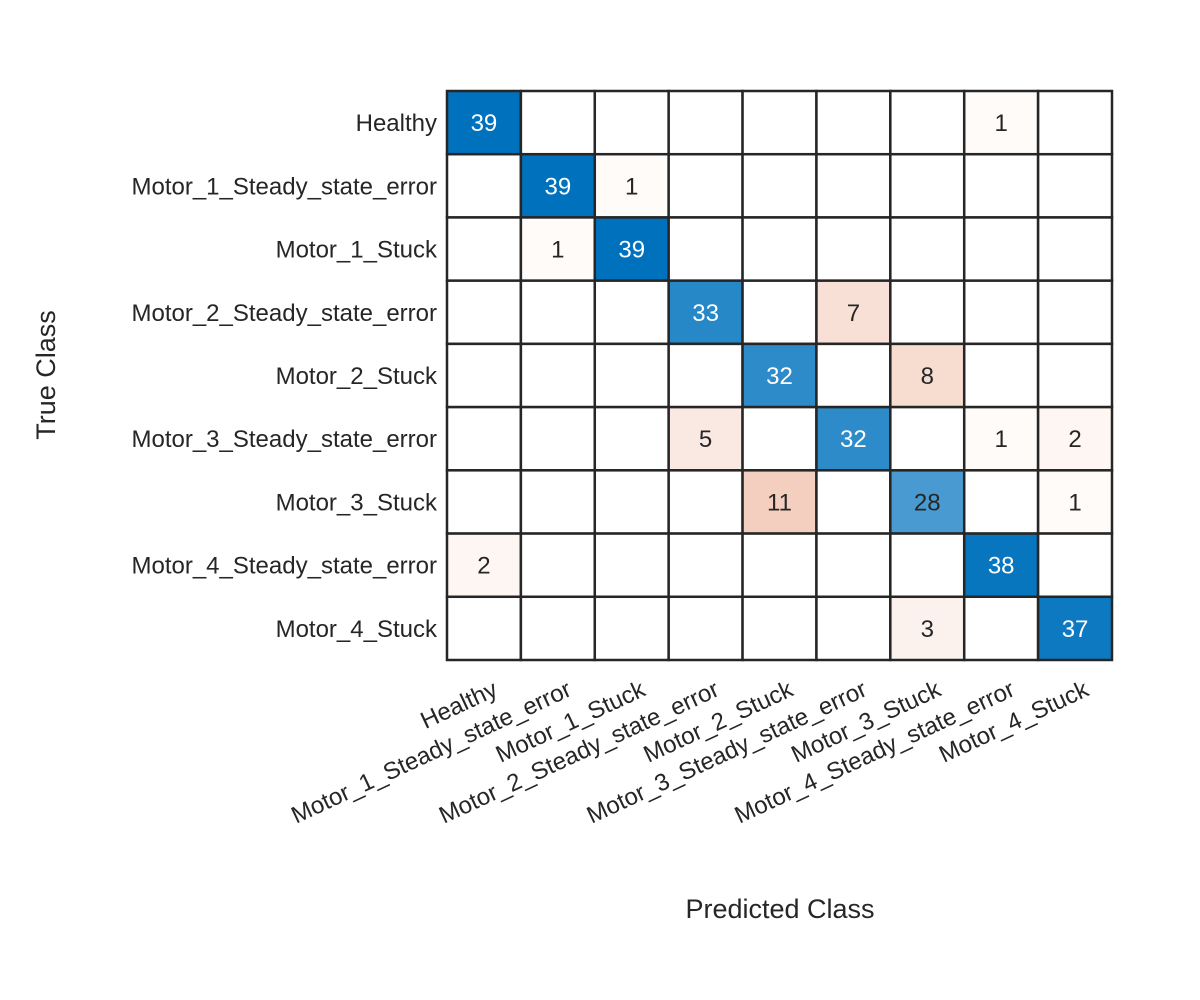 This screenshot has height=1000, width=1200. What do you see at coordinates (1075, 629) in the screenshot?
I see `cell-value: 37` at bounding box center [1075, 629].